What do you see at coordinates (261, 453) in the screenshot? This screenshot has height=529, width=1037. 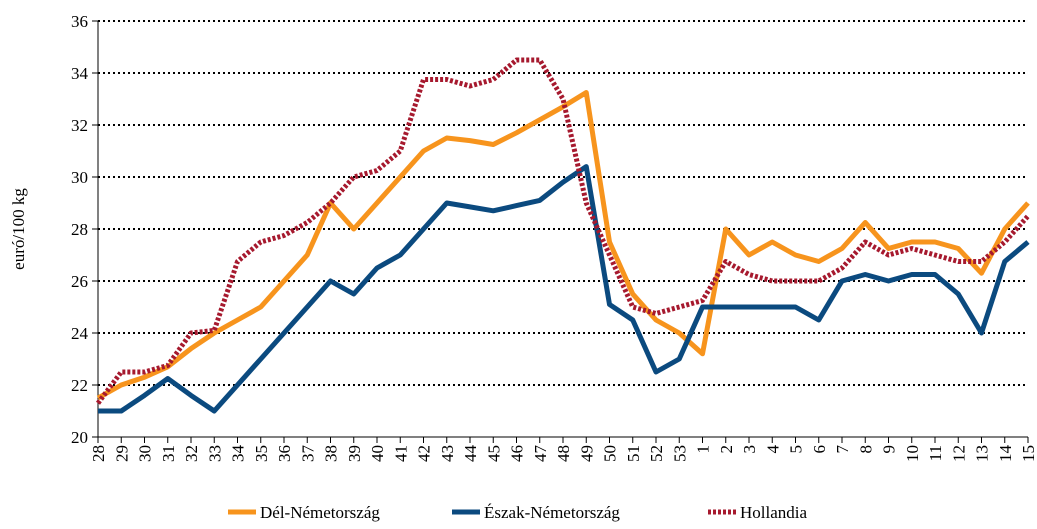 I see `x-tick-label: 35` at bounding box center [261, 453].